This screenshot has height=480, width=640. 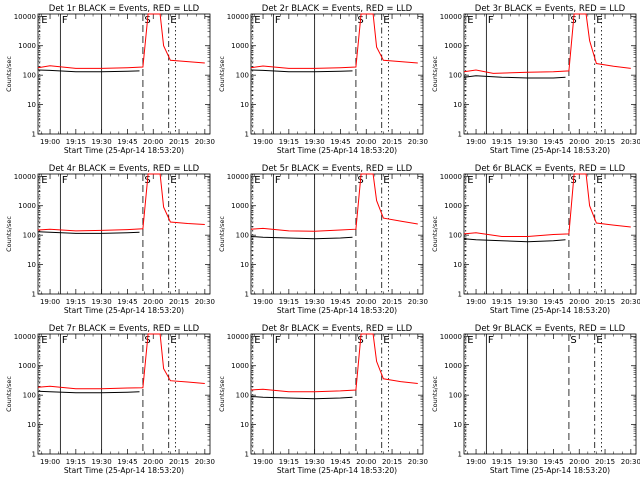 What do you see at coordinates (124, 329) in the screenshot?
I see `panel-title: Det 7r BLACK = Events, RED = LLD` at bounding box center [124, 329].